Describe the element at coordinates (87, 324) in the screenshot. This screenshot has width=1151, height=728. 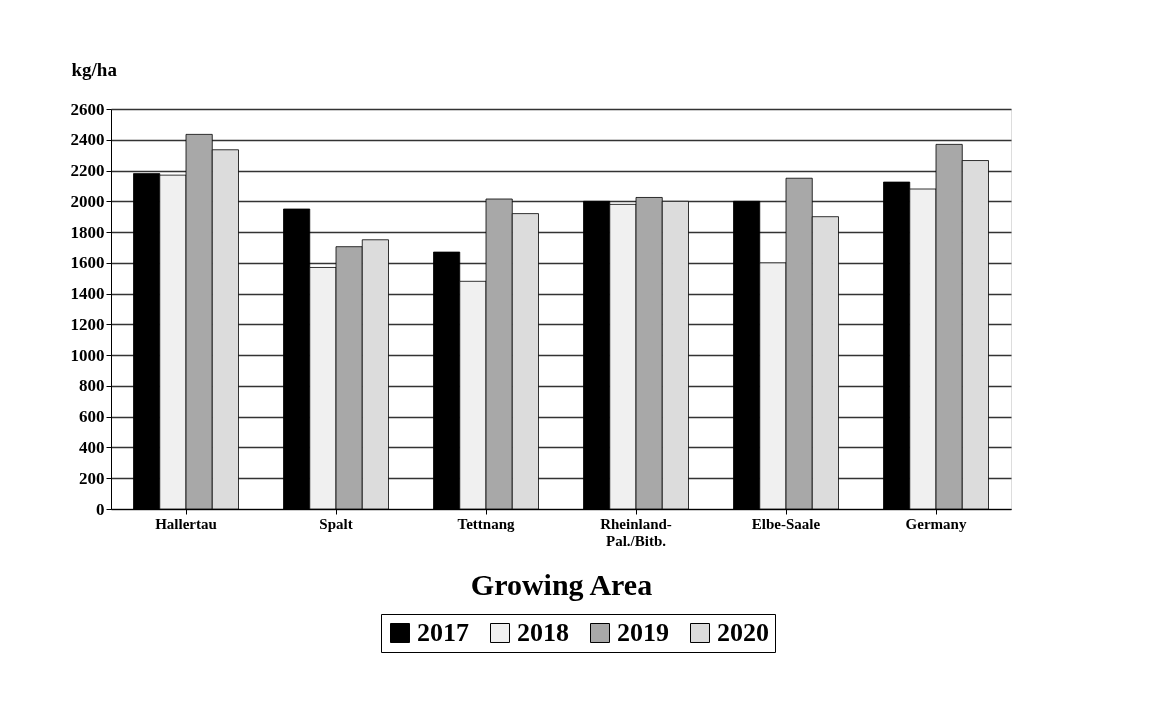
I see `y-tick-label: 1200` at that location.